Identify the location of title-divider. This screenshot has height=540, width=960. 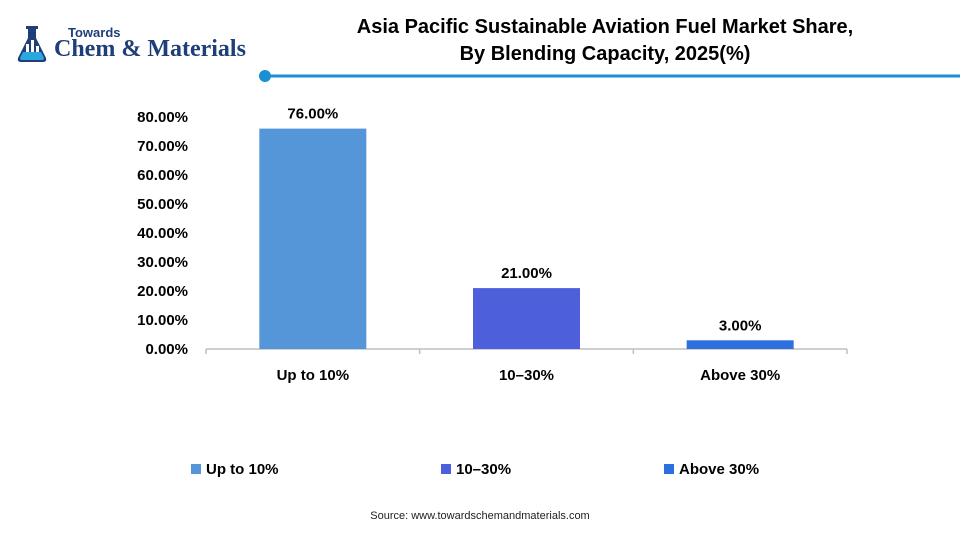
(609, 76).